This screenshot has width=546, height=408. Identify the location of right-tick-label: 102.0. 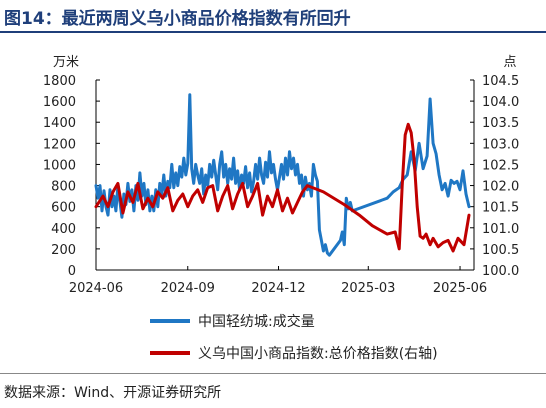
(500, 187).